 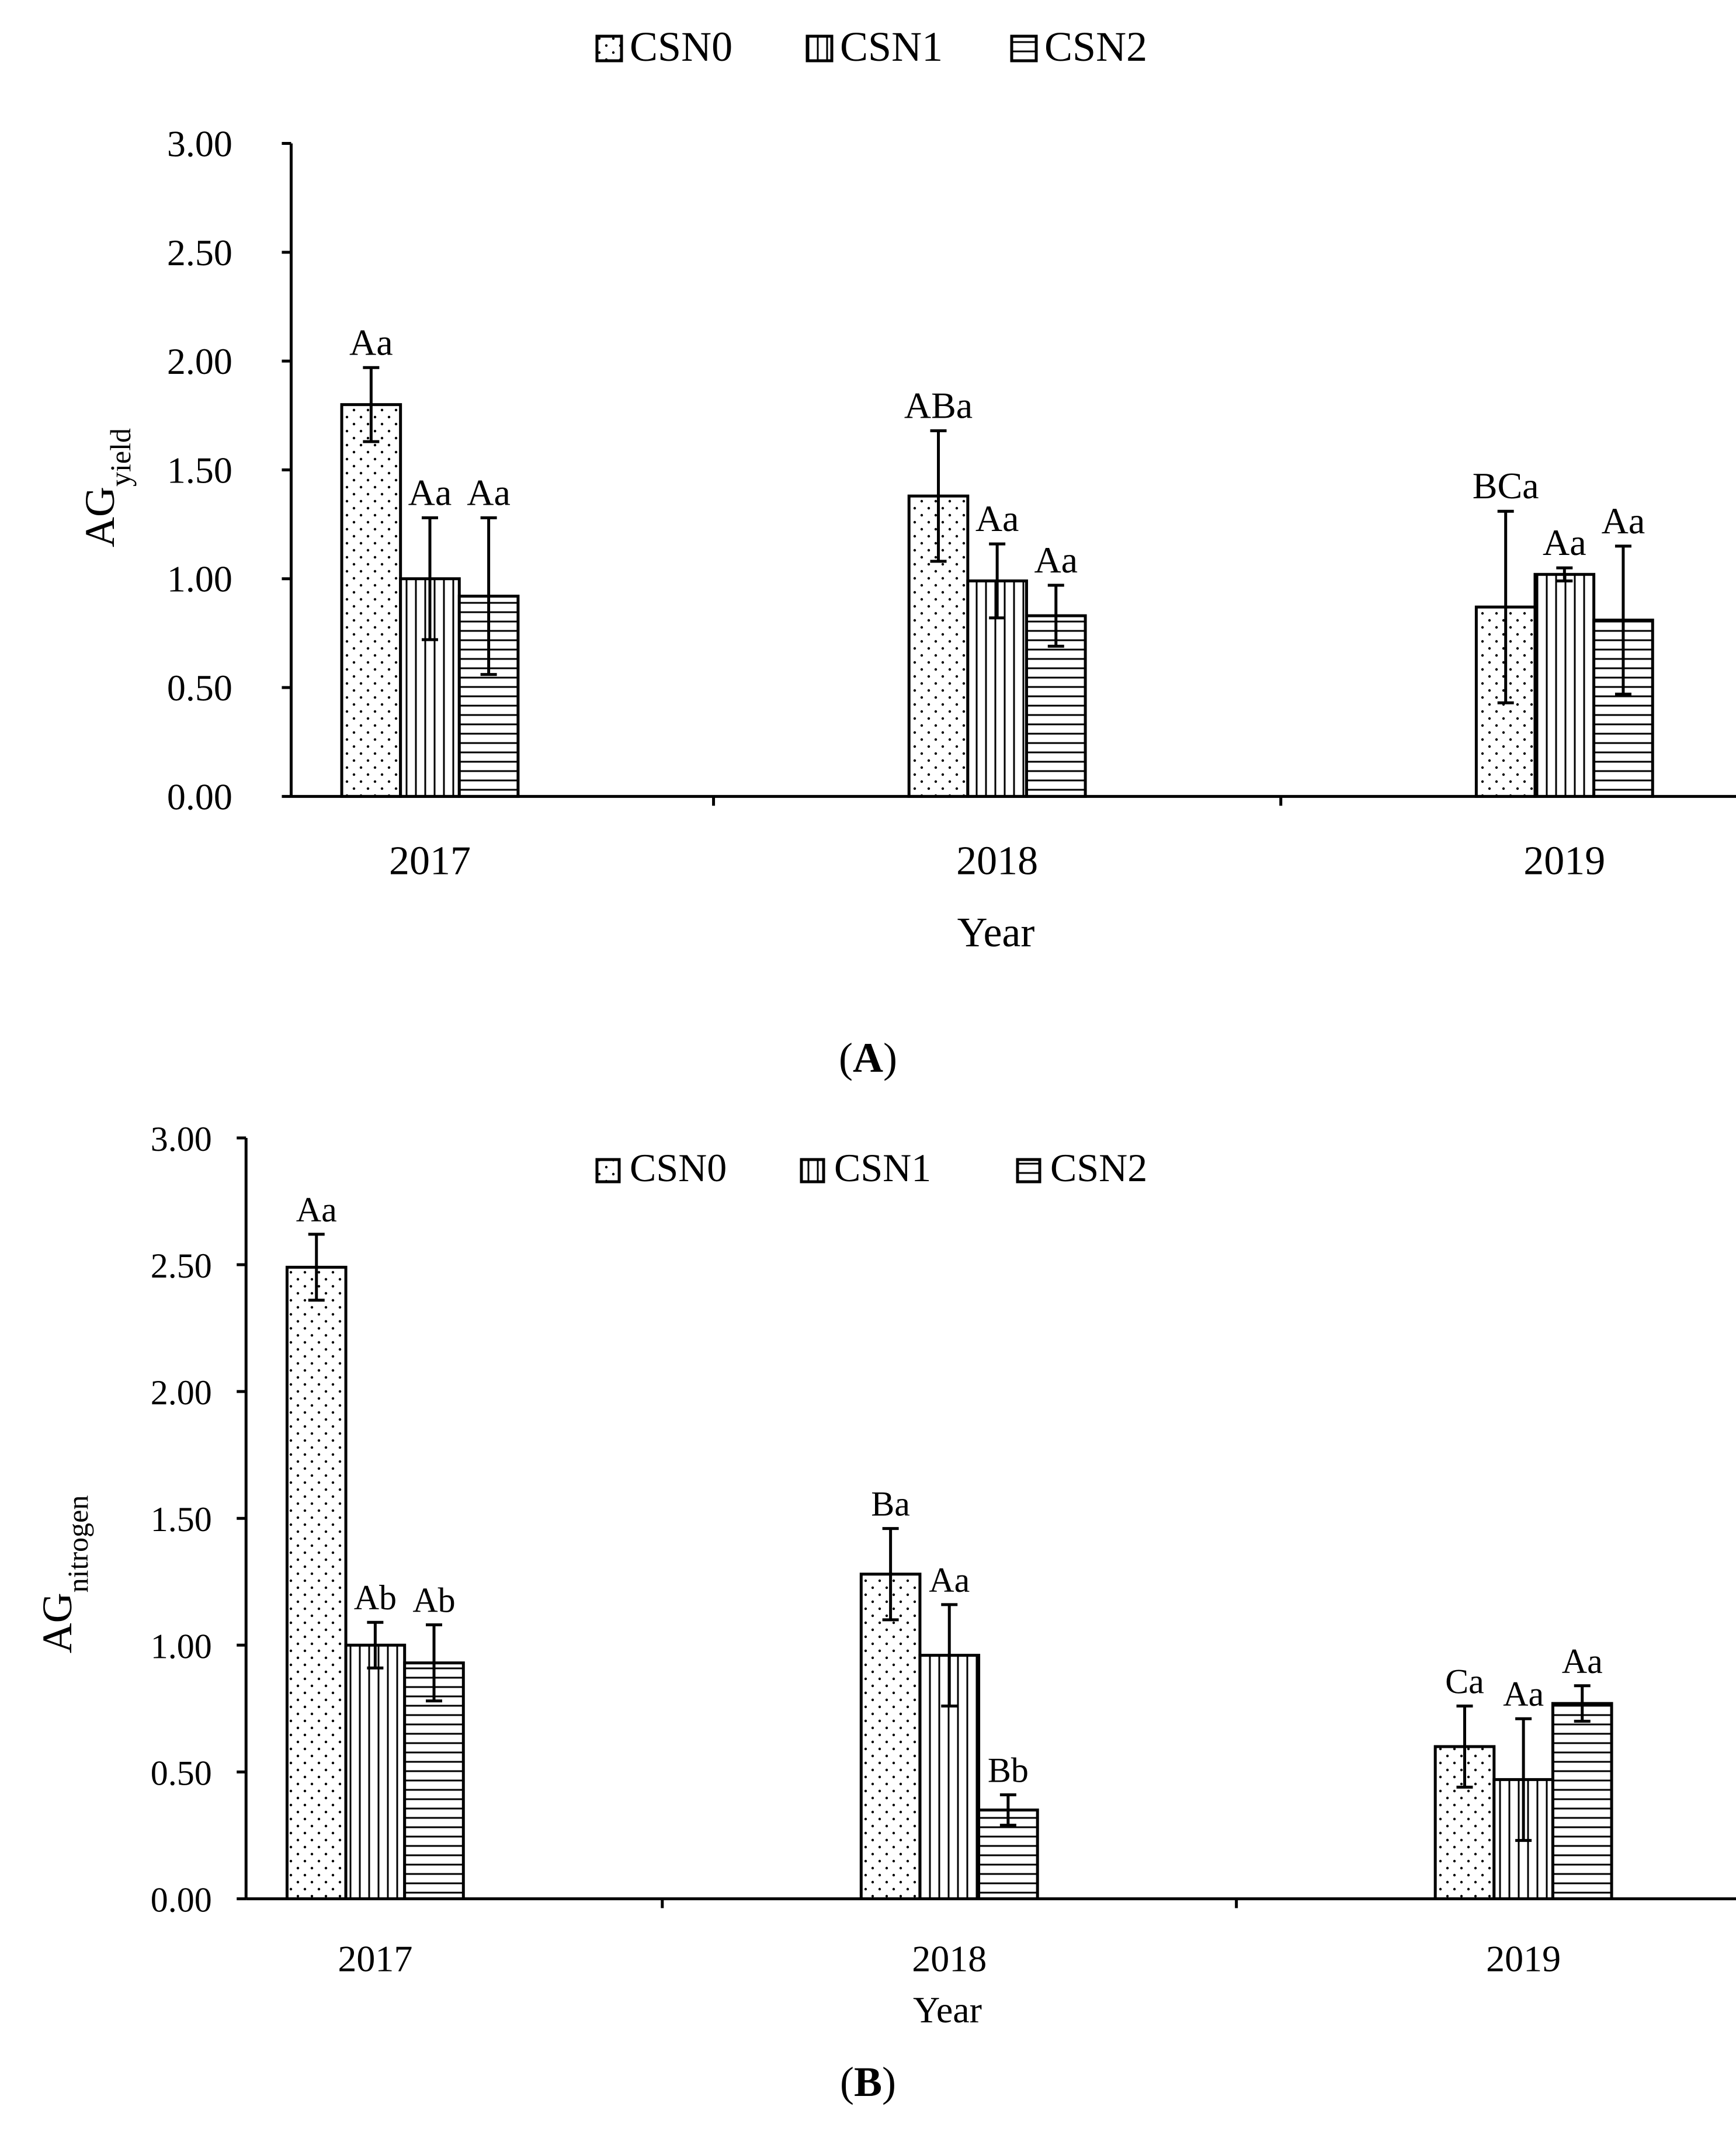 What do you see at coordinates (1582, 1801) in the screenshot?
I see `bar-csn2` at bounding box center [1582, 1801].